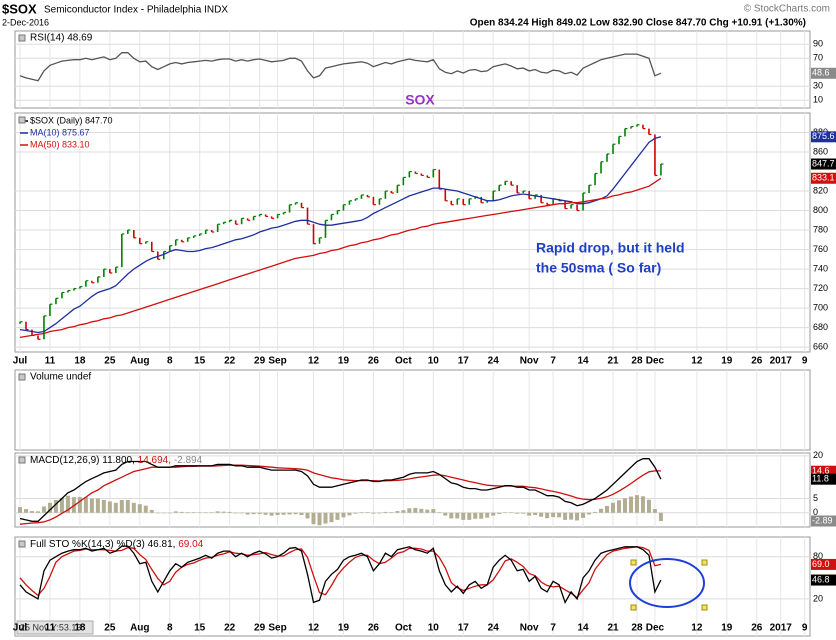  What do you see at coordinates (667, 583) in the screenshot?
I see `highlight-ellipse` at bounding box center [667, 583].